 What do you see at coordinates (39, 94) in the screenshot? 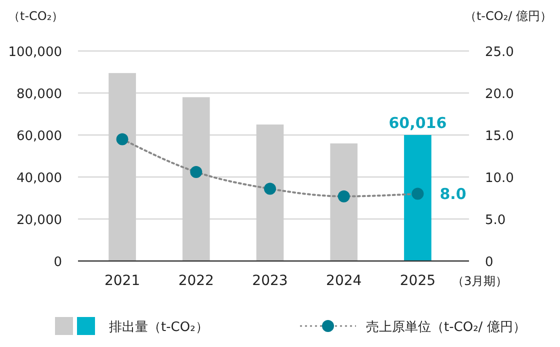
I see `y-tick-label: 80,000` at bounding box center [39, 94].